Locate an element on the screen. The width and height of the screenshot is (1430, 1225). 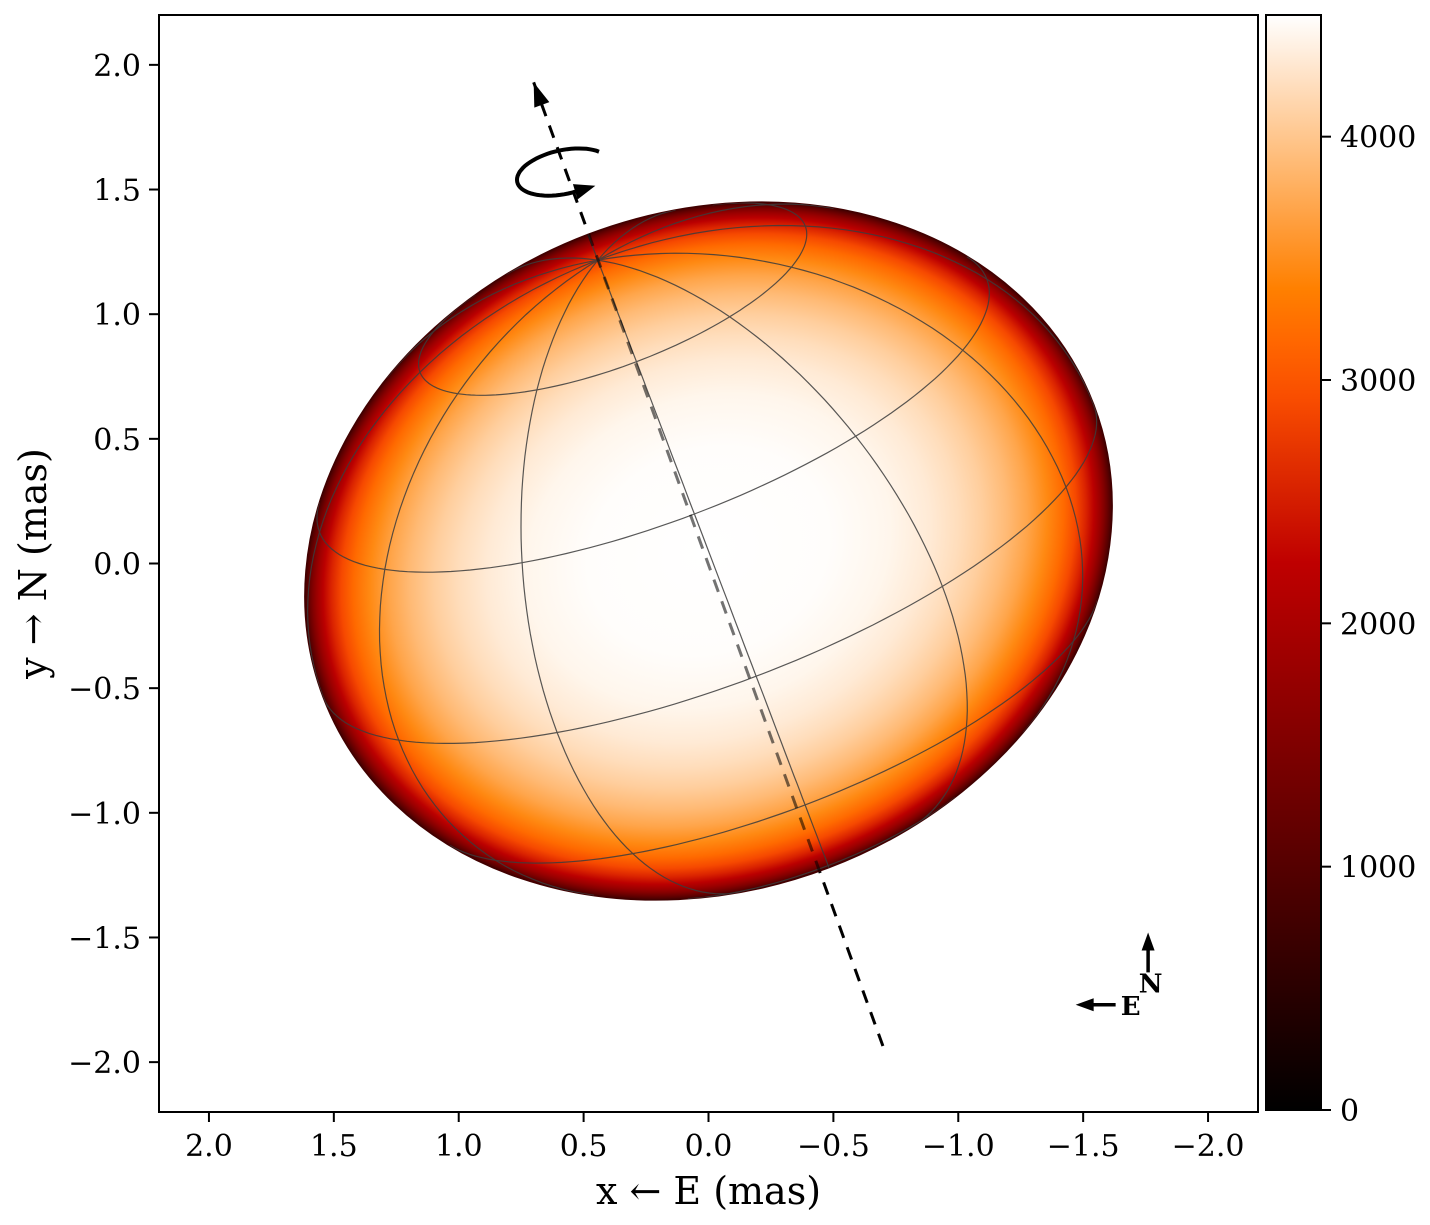
colorbar-tick-label: 4000 is located at coordinates (1378, 138).